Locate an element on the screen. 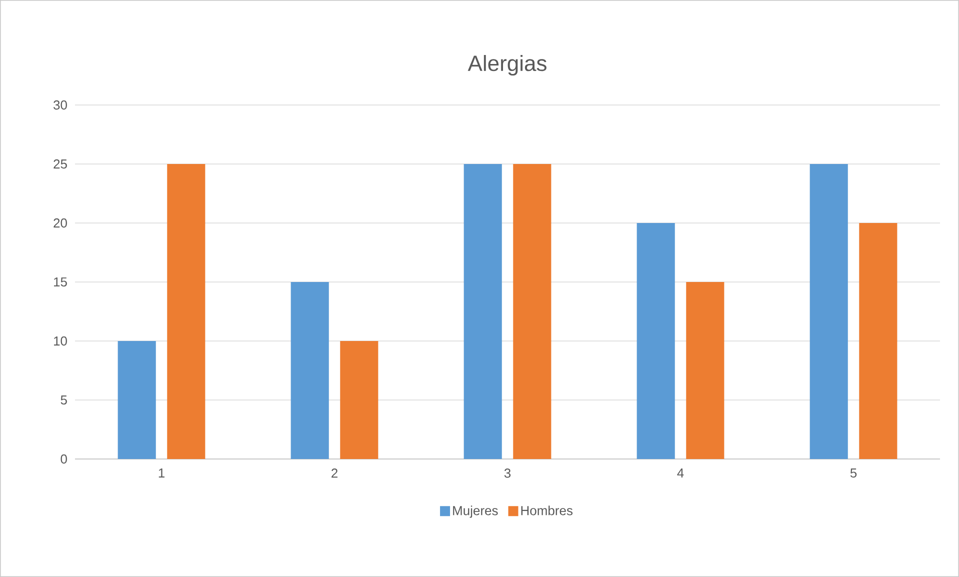 This screenshot has width=959, height=577. x-tick-label: 3 is located at coordinates (507, 473).